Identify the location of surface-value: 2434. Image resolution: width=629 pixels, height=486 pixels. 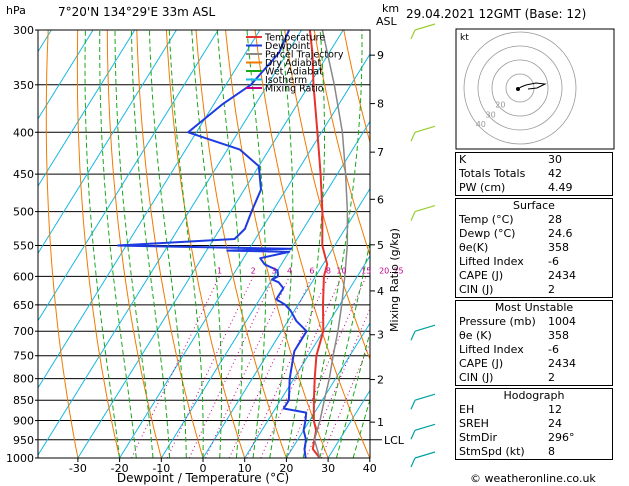
(562, 275).